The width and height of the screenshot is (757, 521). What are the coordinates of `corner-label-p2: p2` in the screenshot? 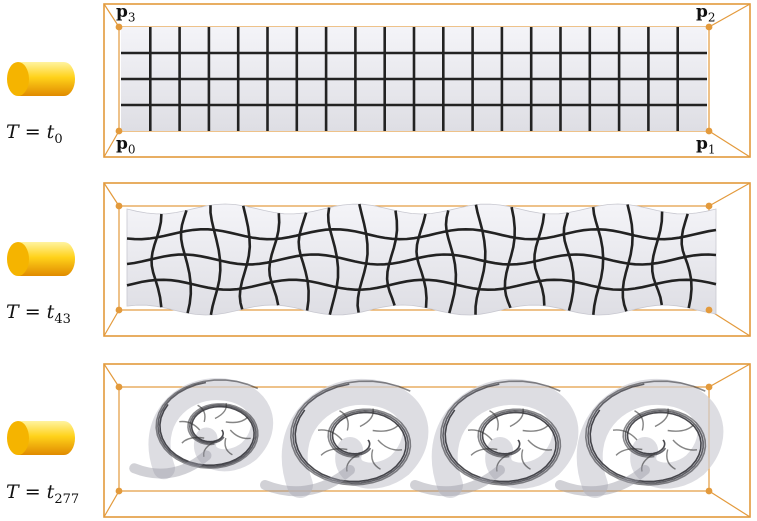 It's located at (706, 13).